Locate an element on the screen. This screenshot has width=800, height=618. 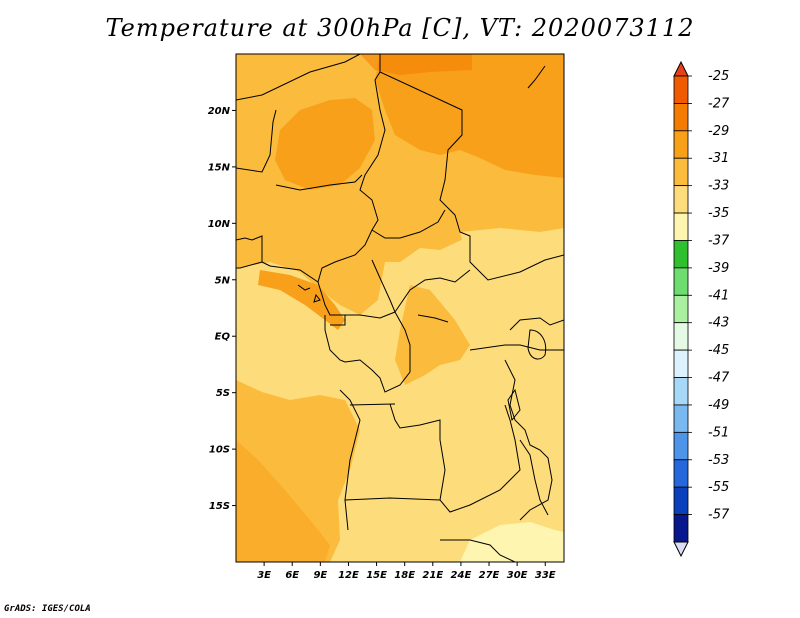
field-band-29-27-southwest is located at coordinates (283, 501).